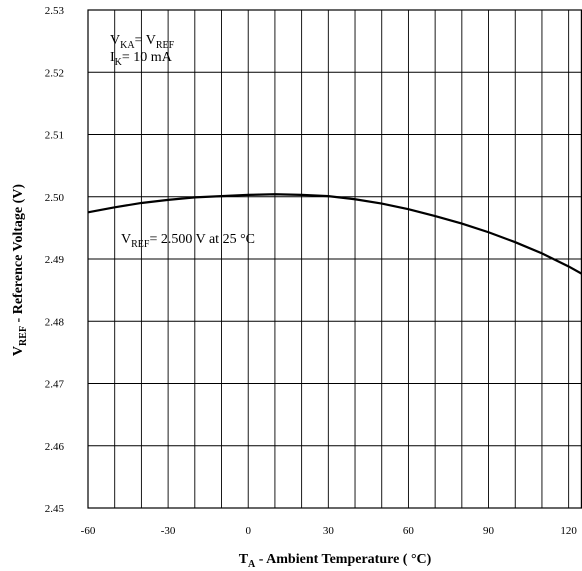 Image resolution: width=582 pixels, height=571 pixels. I want to click on x-tick-label: 60, so click(409, 531).